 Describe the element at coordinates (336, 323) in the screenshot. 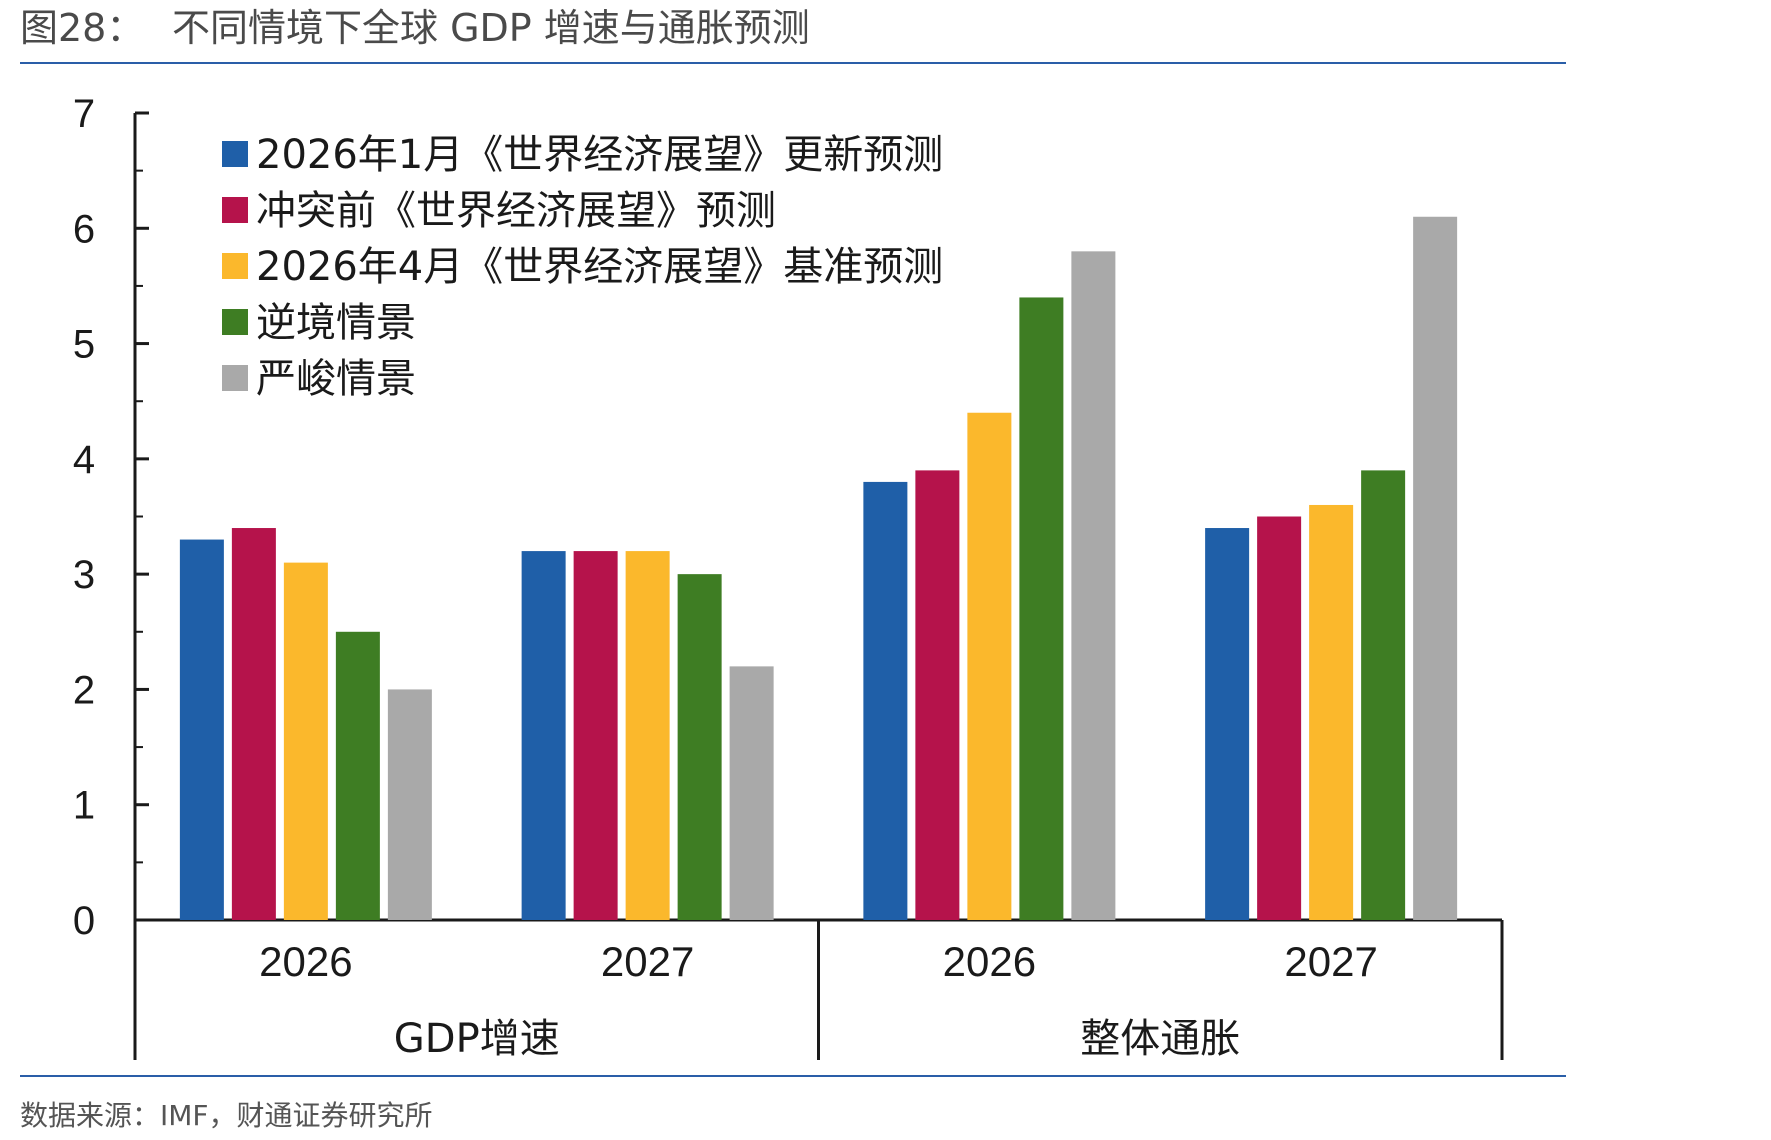

I see `legend-label: 逆境情景` at that location.